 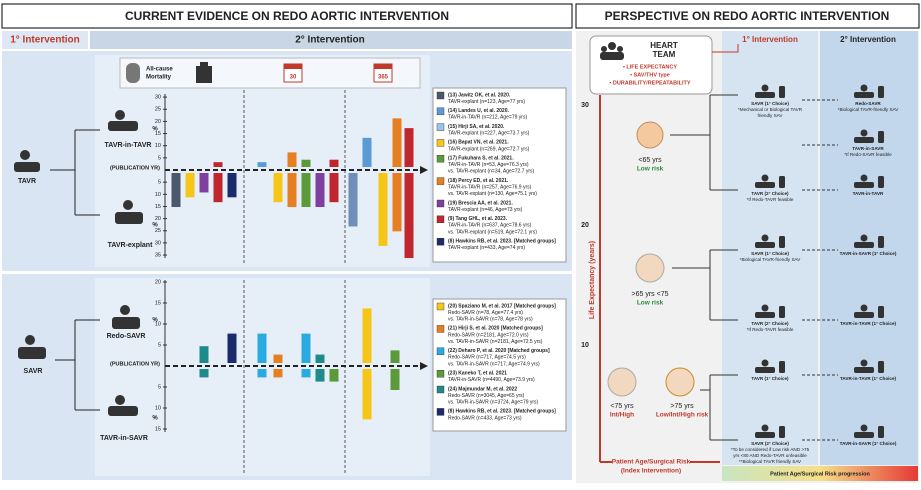 What do you see at coordinates (486, 248) in the screenshot?
I see `legend-text: TAVR-explant (n=433, Age=74 yrs)` at bounding box center [486, 248].